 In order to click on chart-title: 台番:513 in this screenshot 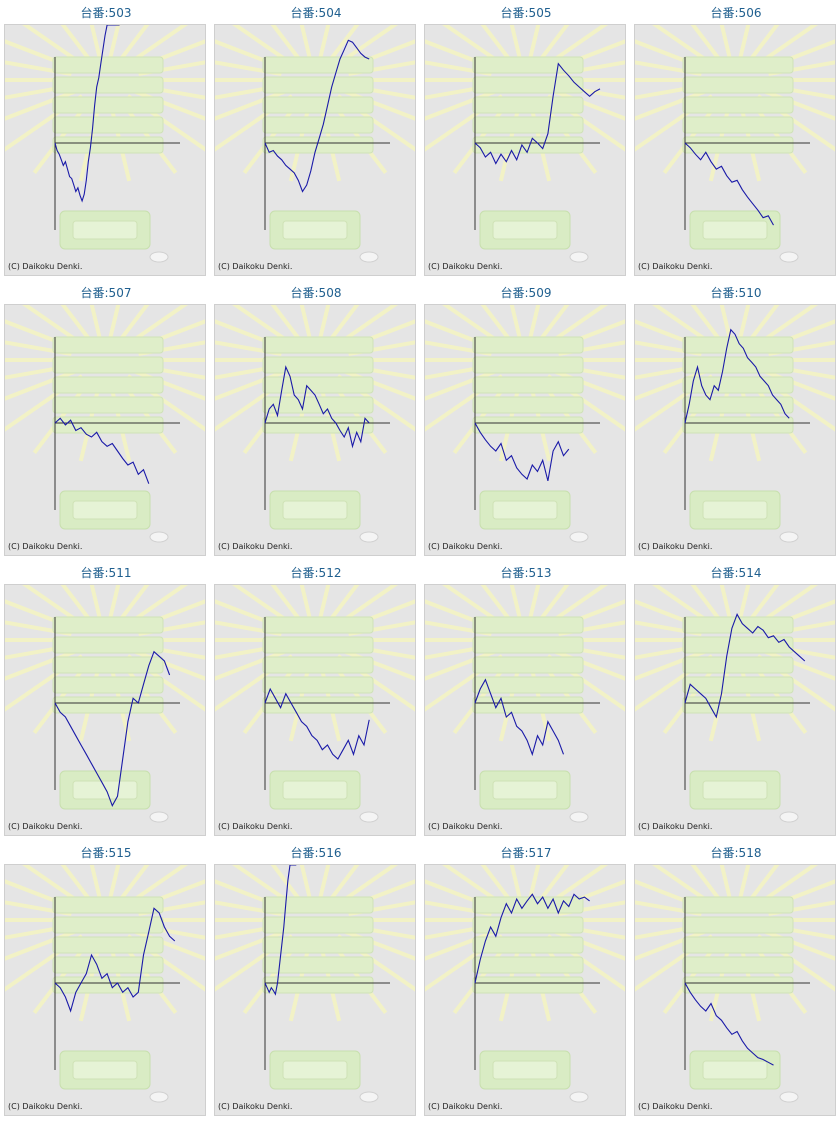, I will do `click(526, 573)`.